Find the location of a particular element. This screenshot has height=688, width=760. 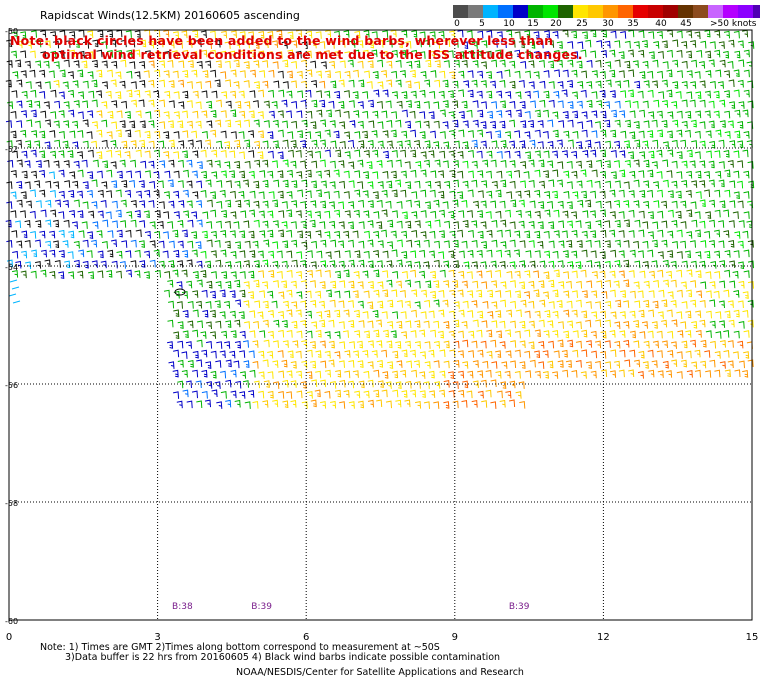

lon-tick-label: 15 is located at coordinates (752, 637).